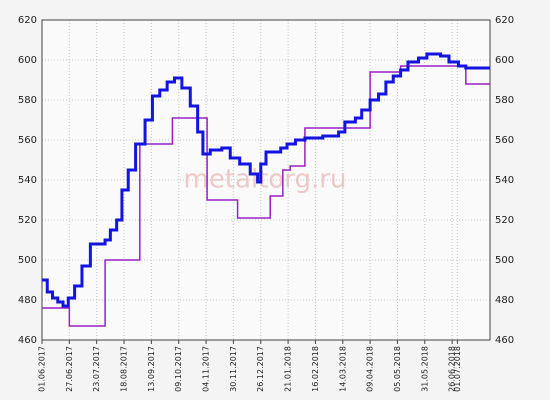 The height and width of the screenshot is (400, 550). Describe the element at coordinates (288, 369) in the screenshot. I see `x-tick-label: 21.01.2018` at that location.